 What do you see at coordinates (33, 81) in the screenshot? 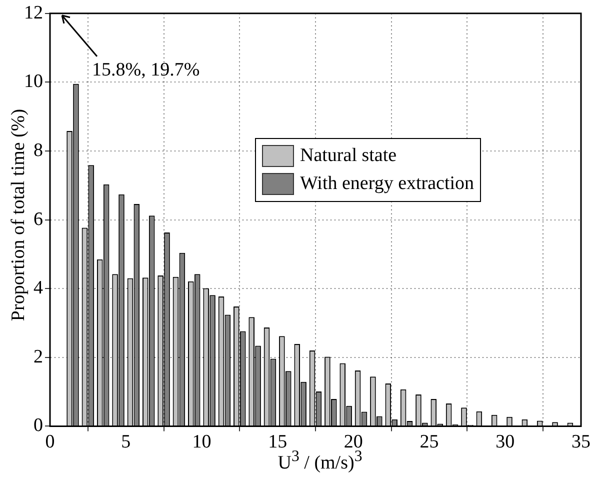
I see `y-tick-label: 10` at bounding box center [33, 81].